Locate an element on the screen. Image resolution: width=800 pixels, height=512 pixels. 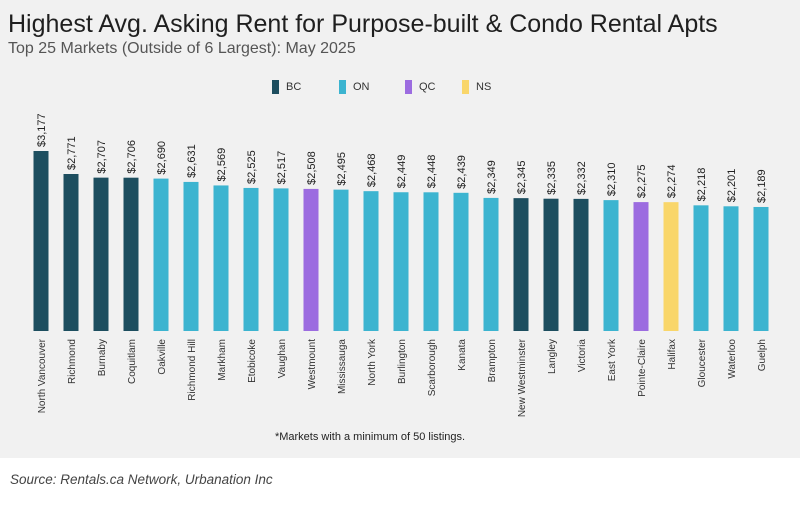
category-label-victoria: Victoria is located at coordinates (582, 356).